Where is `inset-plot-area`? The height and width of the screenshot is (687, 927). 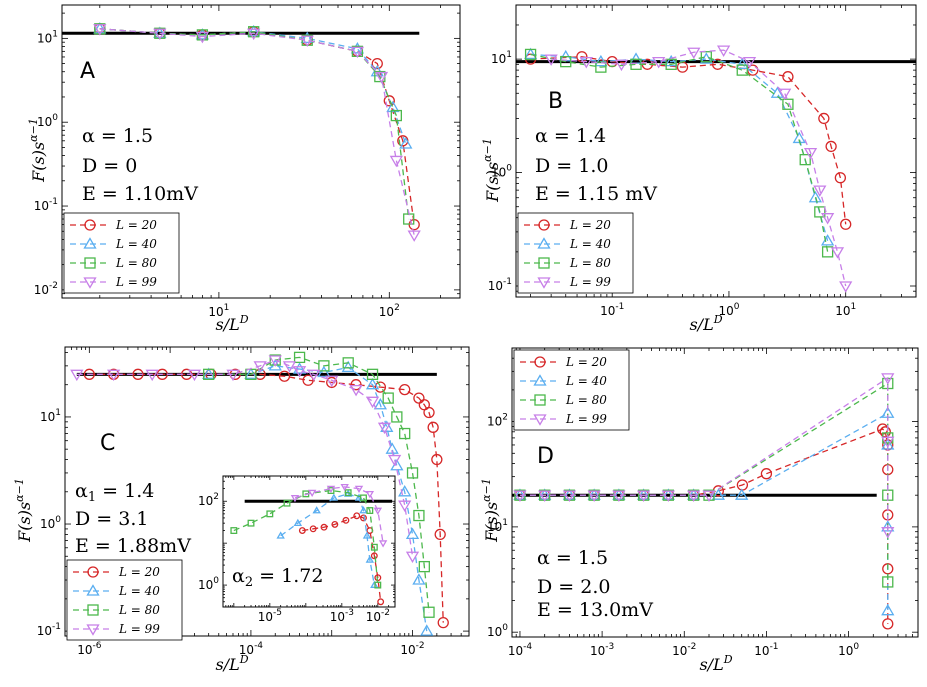
inset-plot-area is located at coordinates (311, 544).